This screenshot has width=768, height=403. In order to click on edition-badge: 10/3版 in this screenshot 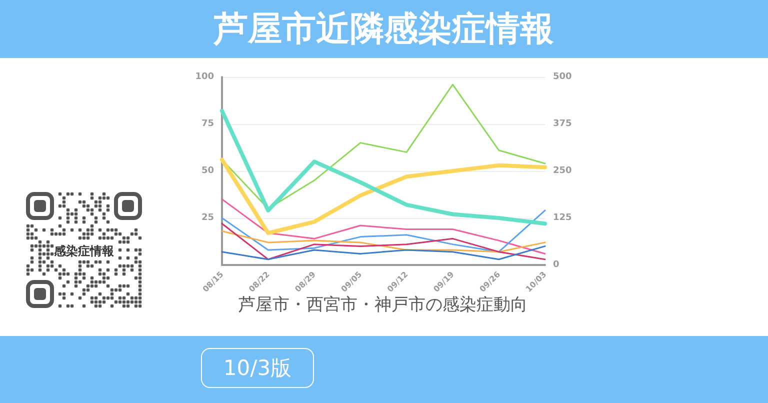, I will do `click(257, 368)`.